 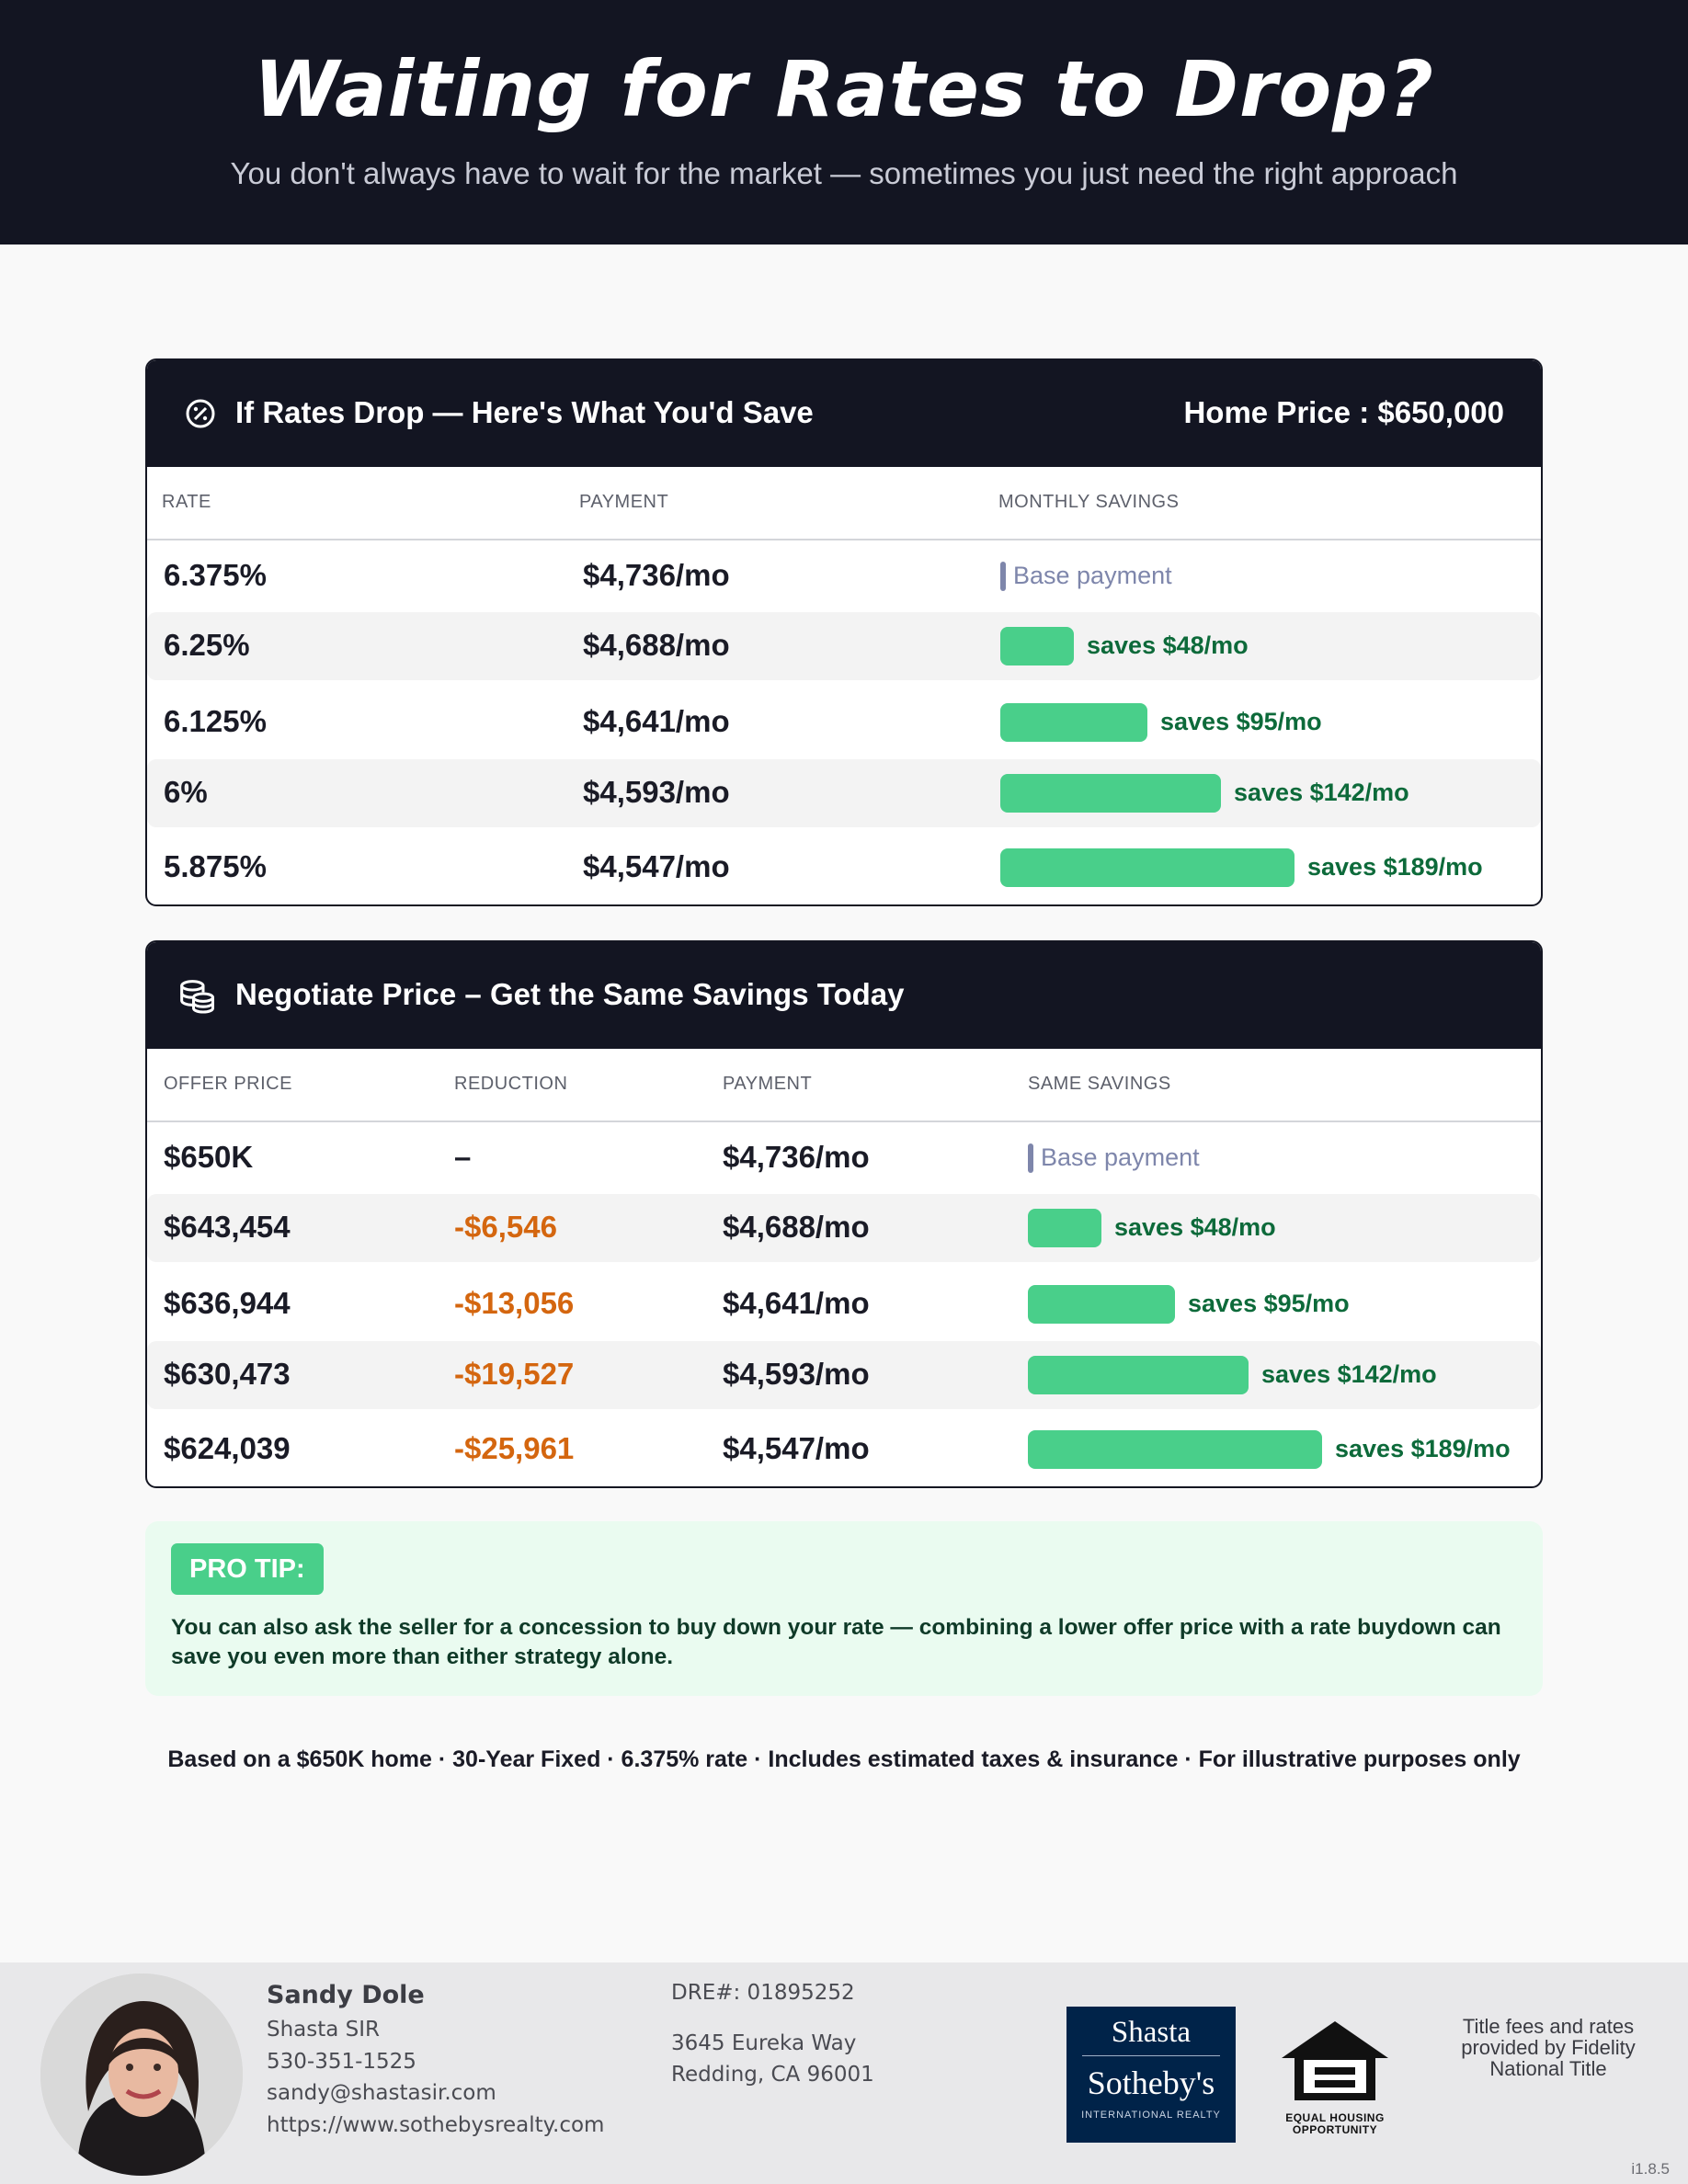 What do you see at coordinates (514, 1448) in the screenshot?
I see `reduction-cell: -$25,961` at bounding box center [514, 1448].